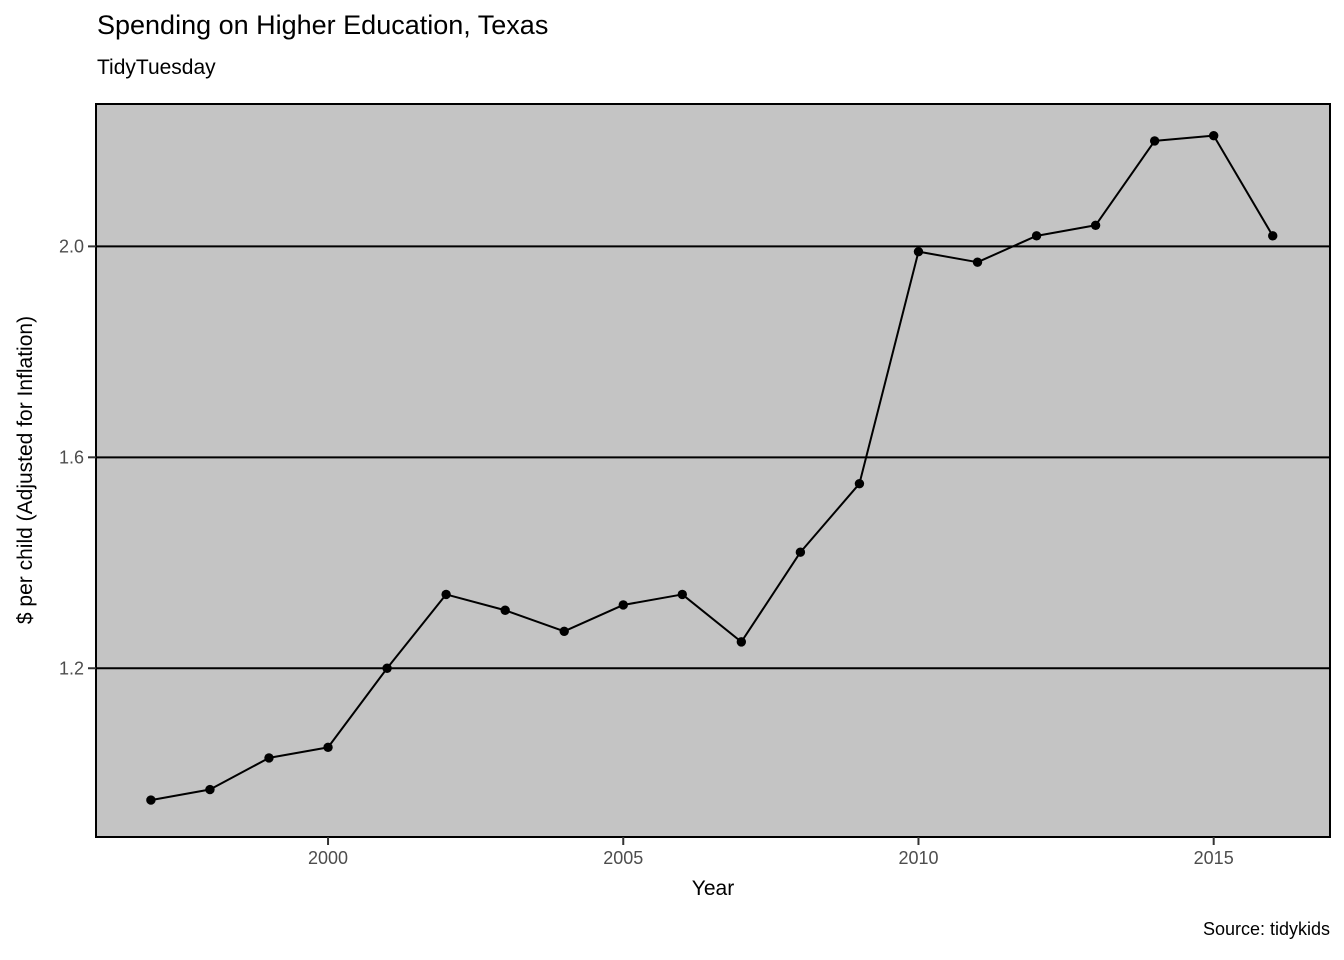  I want to click on chart-caption: Source: tidykids, so click(1266, 929).